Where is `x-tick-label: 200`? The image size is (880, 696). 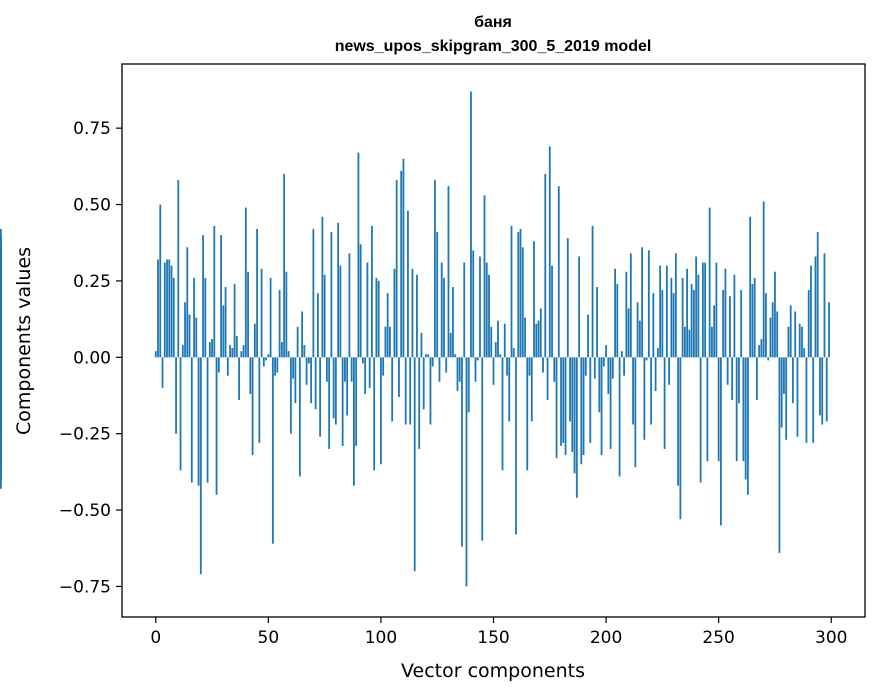 x-tick-label: 200 is located at coordinates (606, 638).